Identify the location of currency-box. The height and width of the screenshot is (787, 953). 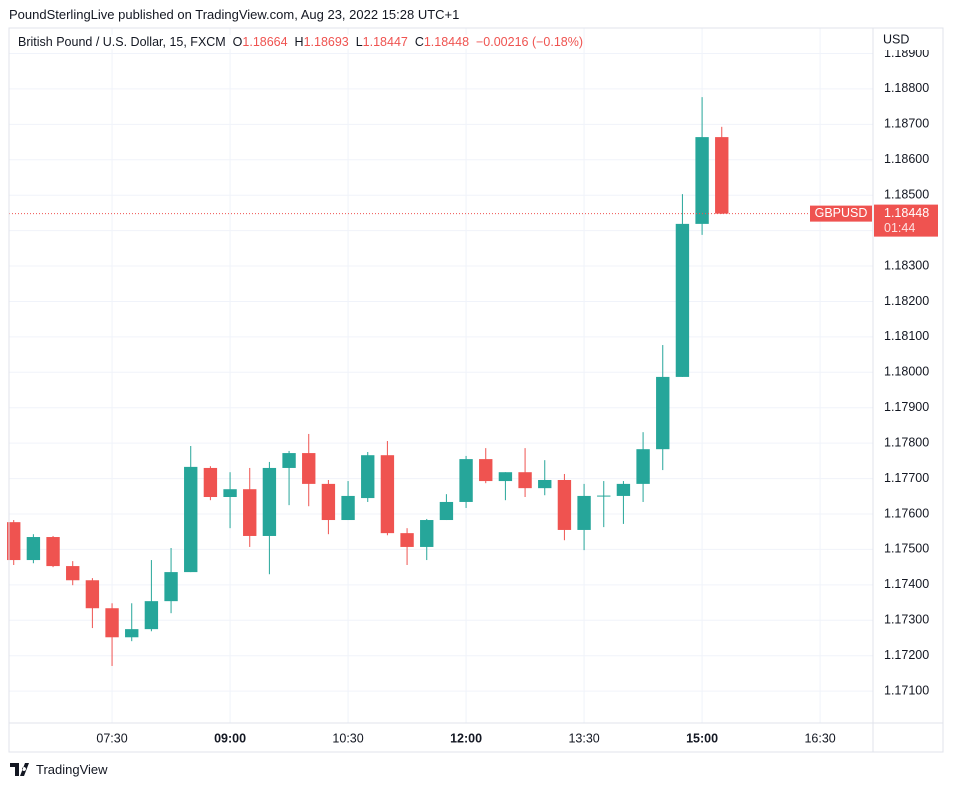
(908, 39).